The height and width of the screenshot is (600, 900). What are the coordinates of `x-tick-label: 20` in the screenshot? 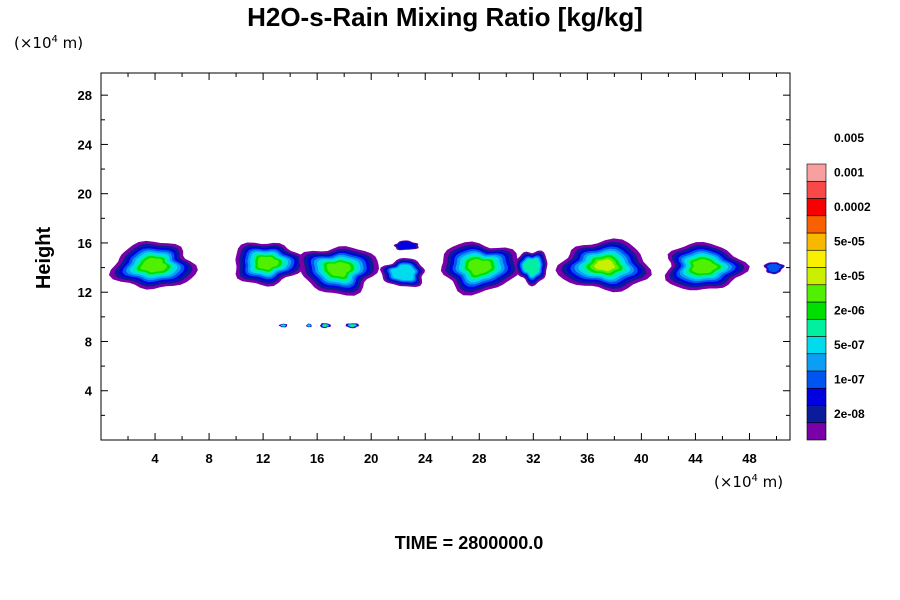 It's located at (371, 458).